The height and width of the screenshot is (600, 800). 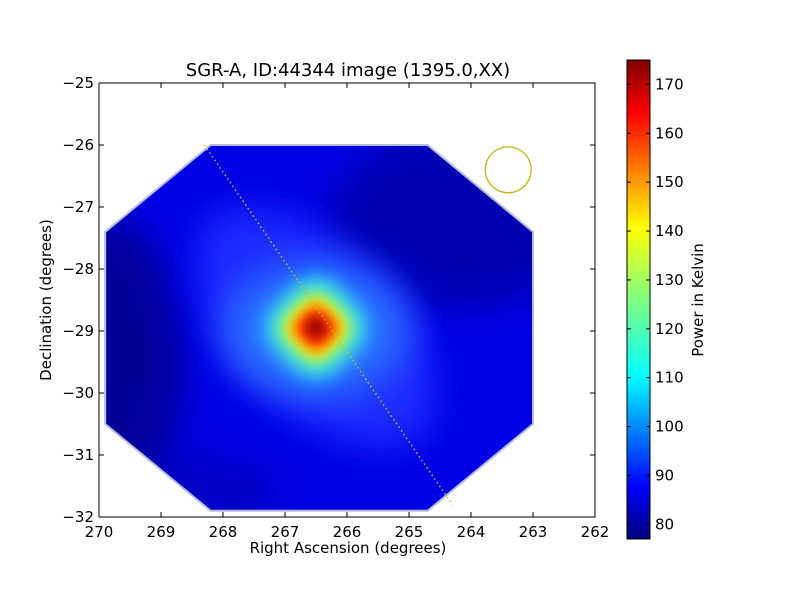 What do you see at coordinates (78, 83) in the screenshot?
I see `y-tick-label: −25` at bounding box center [78, 83].